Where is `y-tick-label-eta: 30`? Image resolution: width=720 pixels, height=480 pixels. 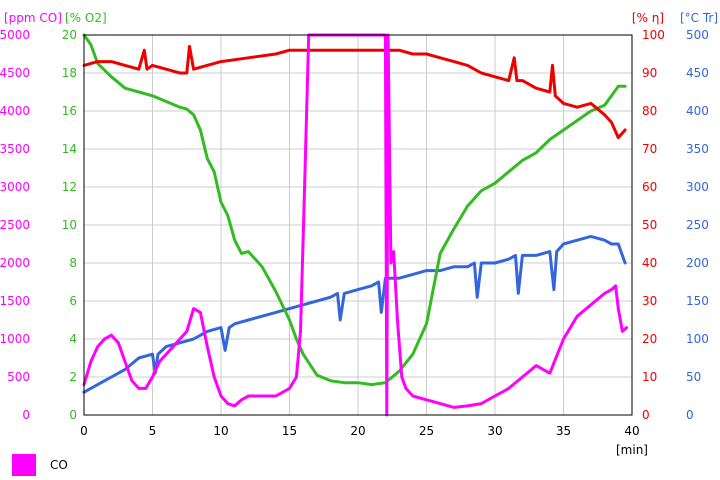 y-tick-label-eta: 30 is located at coordinates (649, 301).